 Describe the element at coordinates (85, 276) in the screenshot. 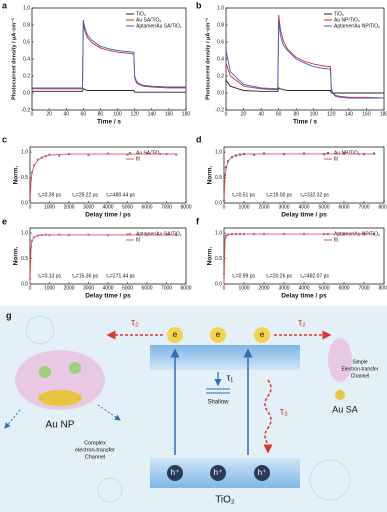

I see `annotation: τ₂=15.36 ps` at that location.